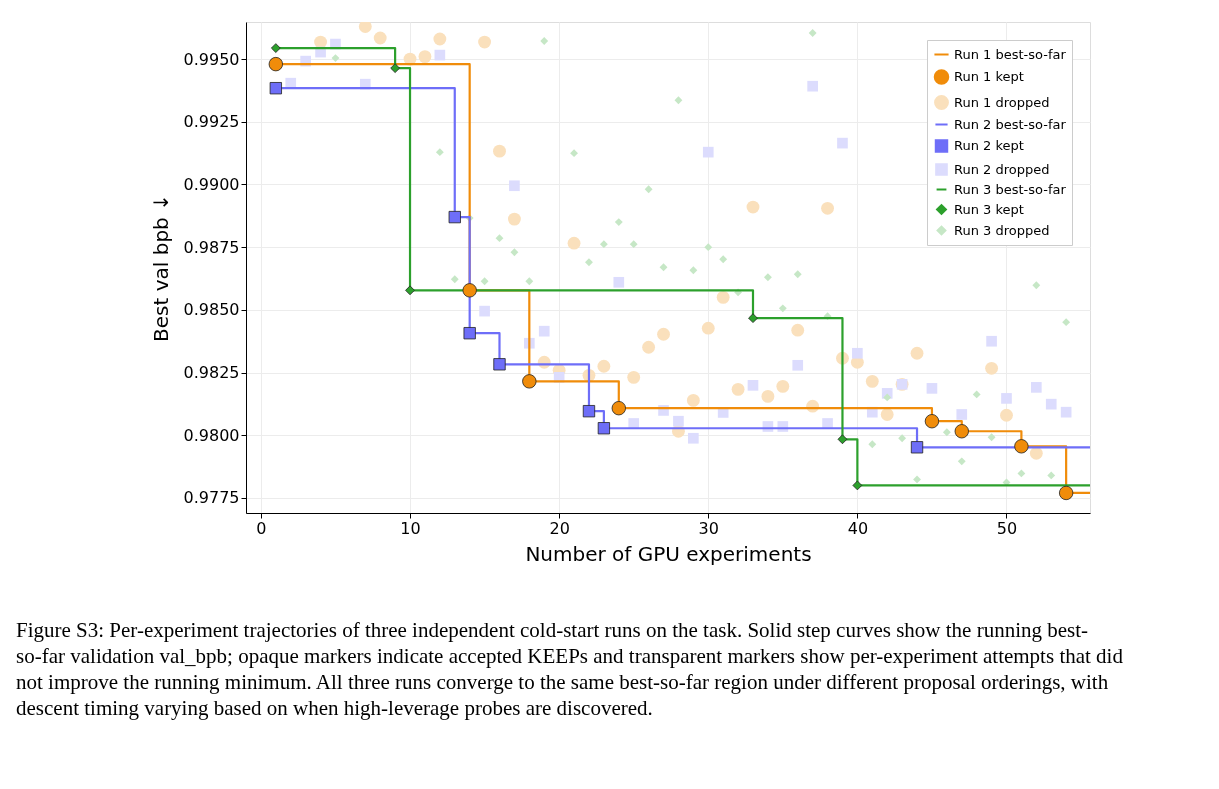  Describe the element at coordinates (668, 553) in the screenshot. I see `x-axis-title: Number of GPU experiments` at that location.